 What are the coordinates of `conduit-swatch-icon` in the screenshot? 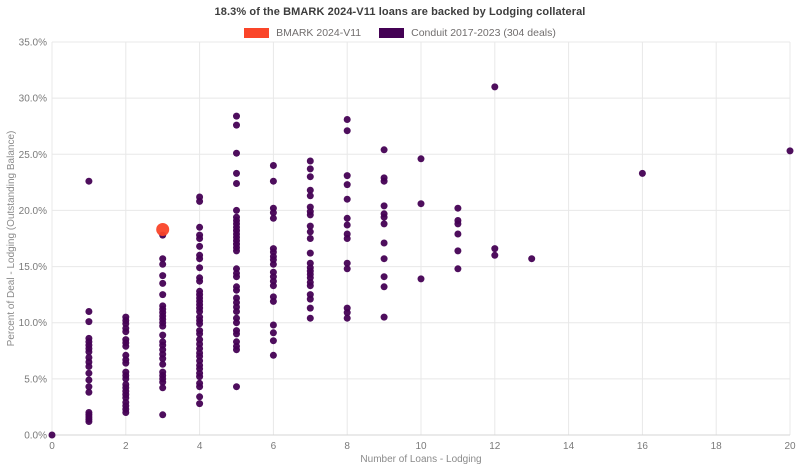 It's located at (392, 33).